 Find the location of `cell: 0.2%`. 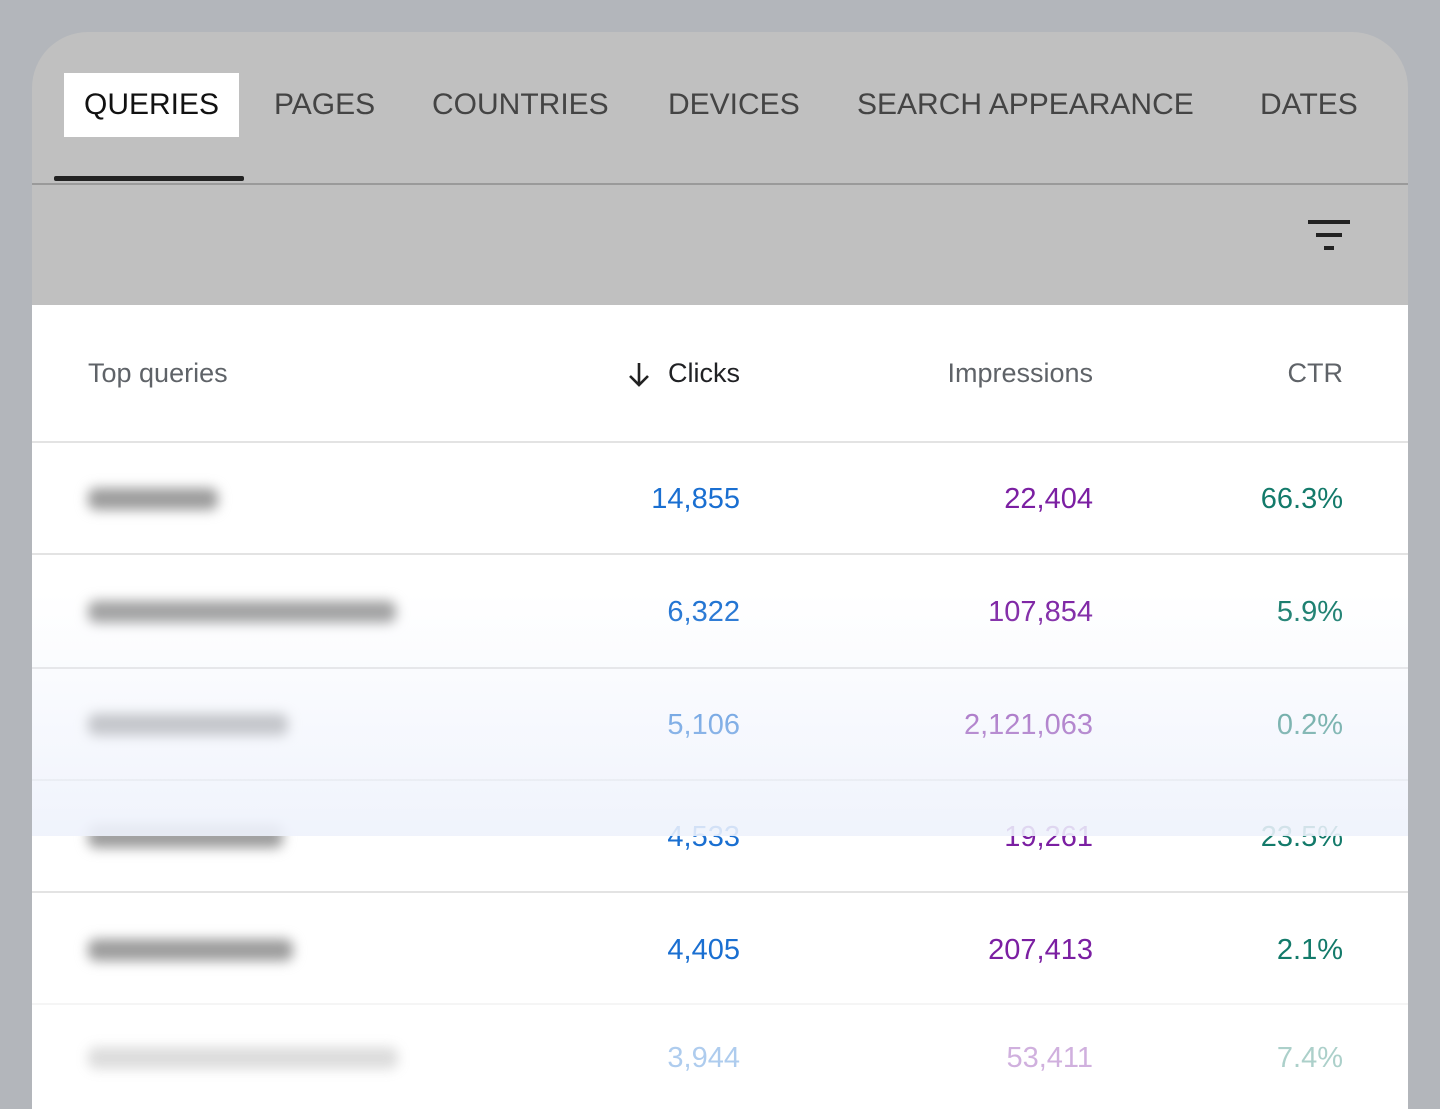

cell: 0.2% is located at coordinates (1309, 725).